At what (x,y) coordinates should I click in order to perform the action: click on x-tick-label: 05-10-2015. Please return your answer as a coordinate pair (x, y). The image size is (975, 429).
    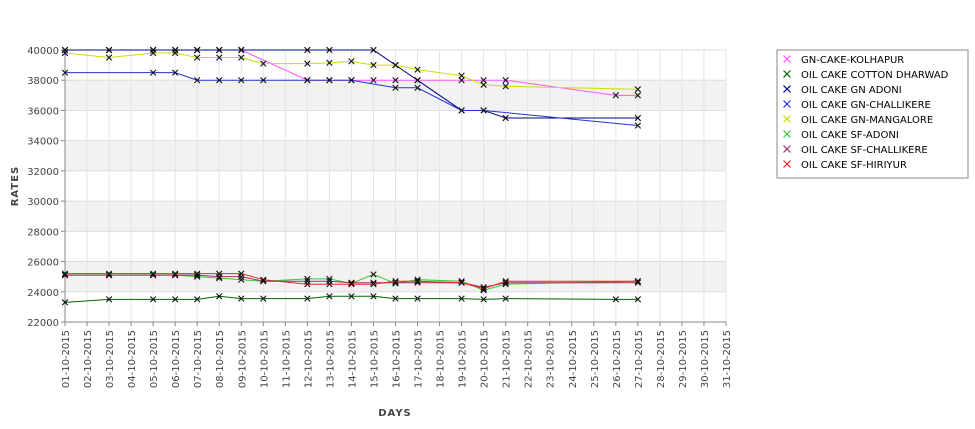
    Looking at the image, I should click on (154, 359).